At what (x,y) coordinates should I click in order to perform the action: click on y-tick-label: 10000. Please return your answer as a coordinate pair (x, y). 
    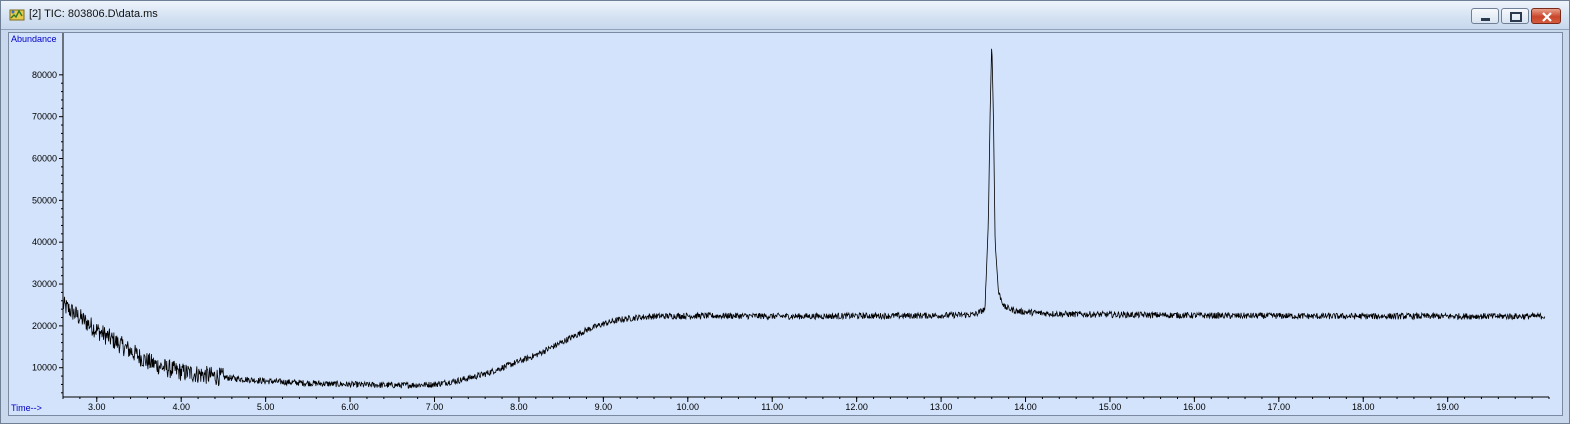
    Looking at the image, I should click on (44, 368).